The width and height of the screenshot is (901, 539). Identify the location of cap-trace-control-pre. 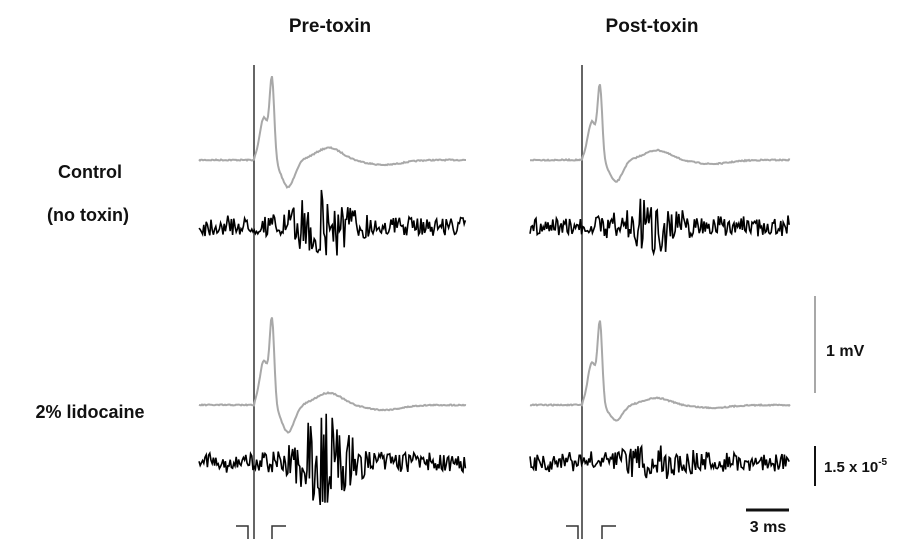
(332, 132).